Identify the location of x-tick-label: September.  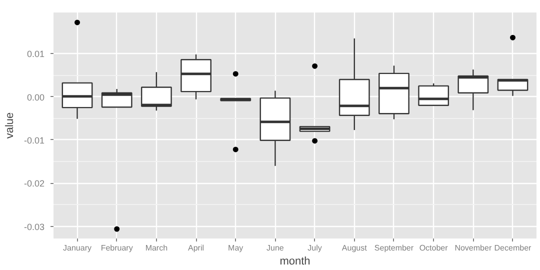
(394, 248).